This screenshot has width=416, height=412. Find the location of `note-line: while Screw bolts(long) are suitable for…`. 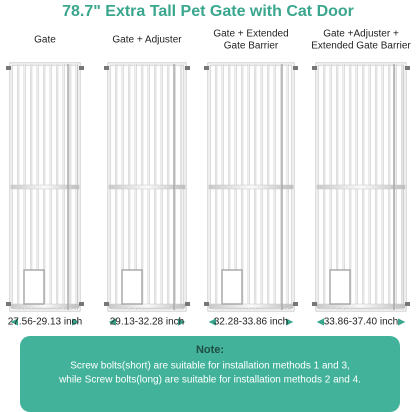

note-line: while Screw bolts(long) are suitable for… is located at coordinates (209, 380).